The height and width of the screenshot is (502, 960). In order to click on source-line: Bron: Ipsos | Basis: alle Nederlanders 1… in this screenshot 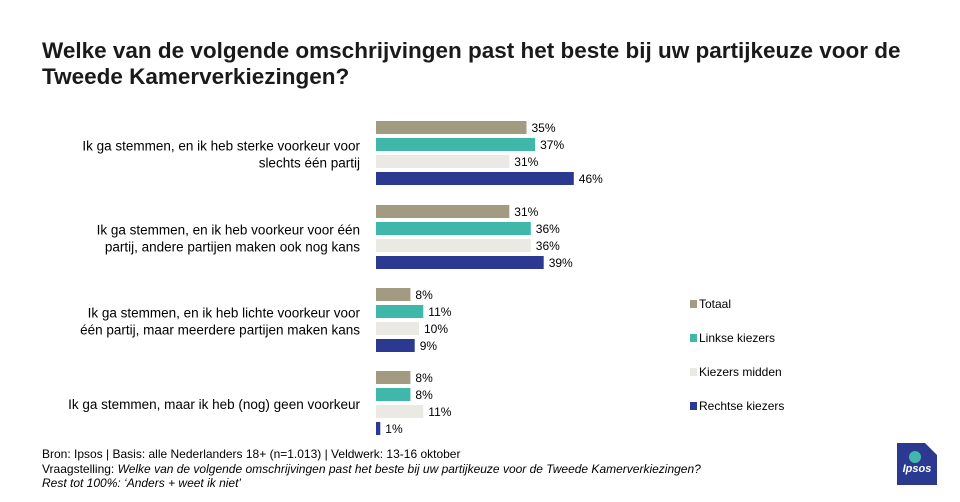, I will do `click(251, 454)`.